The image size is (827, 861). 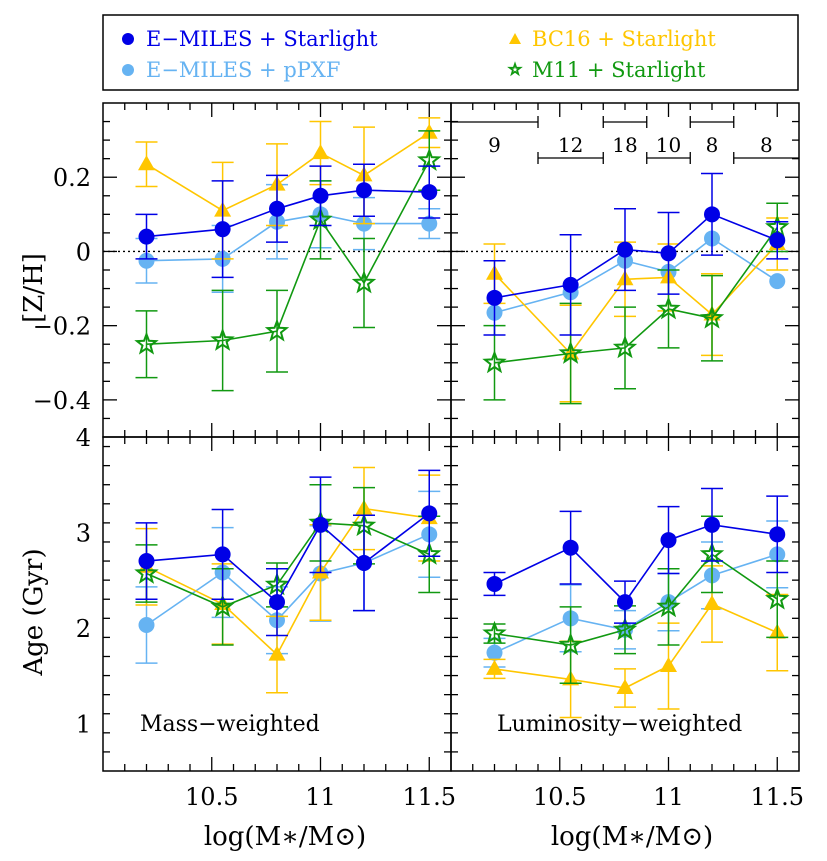 What do you see at coordinates (34, 288) in the screenshot?
I see `y-axis-label-zh: [Z/H]` at bounding box center [34, 288].